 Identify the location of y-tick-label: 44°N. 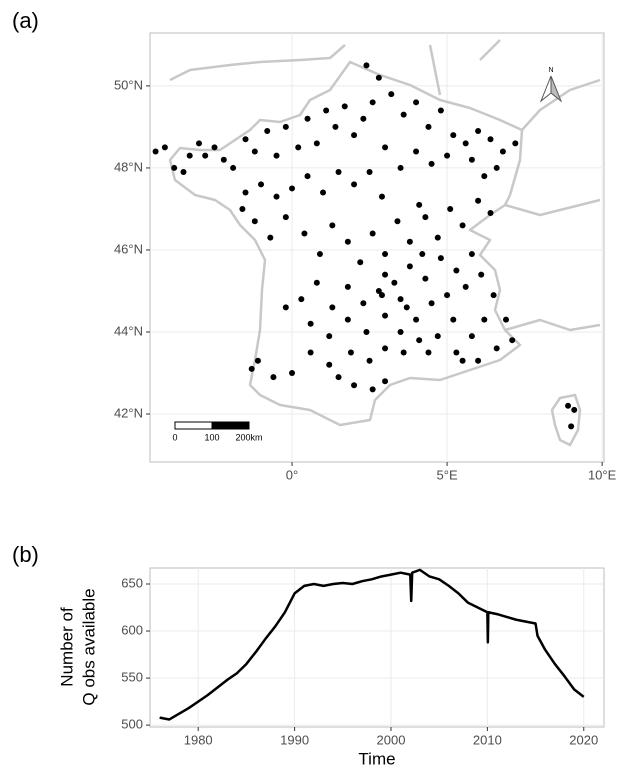
(128, 330).